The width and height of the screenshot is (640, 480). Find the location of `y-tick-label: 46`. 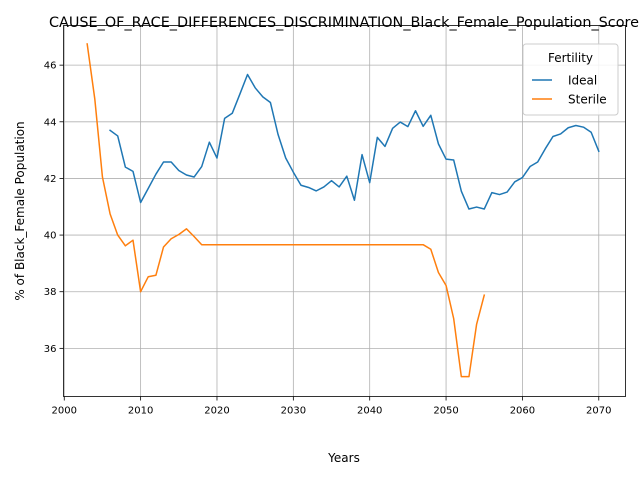

y-tick-label: 46 is located at coordinates (50, 66).